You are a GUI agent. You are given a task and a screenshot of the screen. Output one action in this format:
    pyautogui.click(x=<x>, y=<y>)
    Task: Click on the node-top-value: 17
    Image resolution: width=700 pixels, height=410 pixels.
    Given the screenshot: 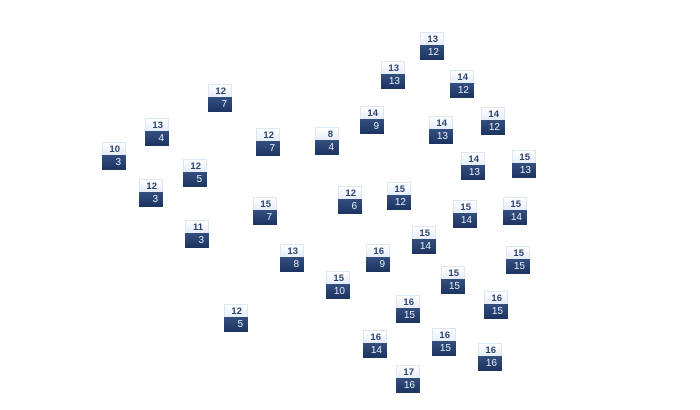 What is the action you would take?
    pyautogui.click(x=408, y=371)
    